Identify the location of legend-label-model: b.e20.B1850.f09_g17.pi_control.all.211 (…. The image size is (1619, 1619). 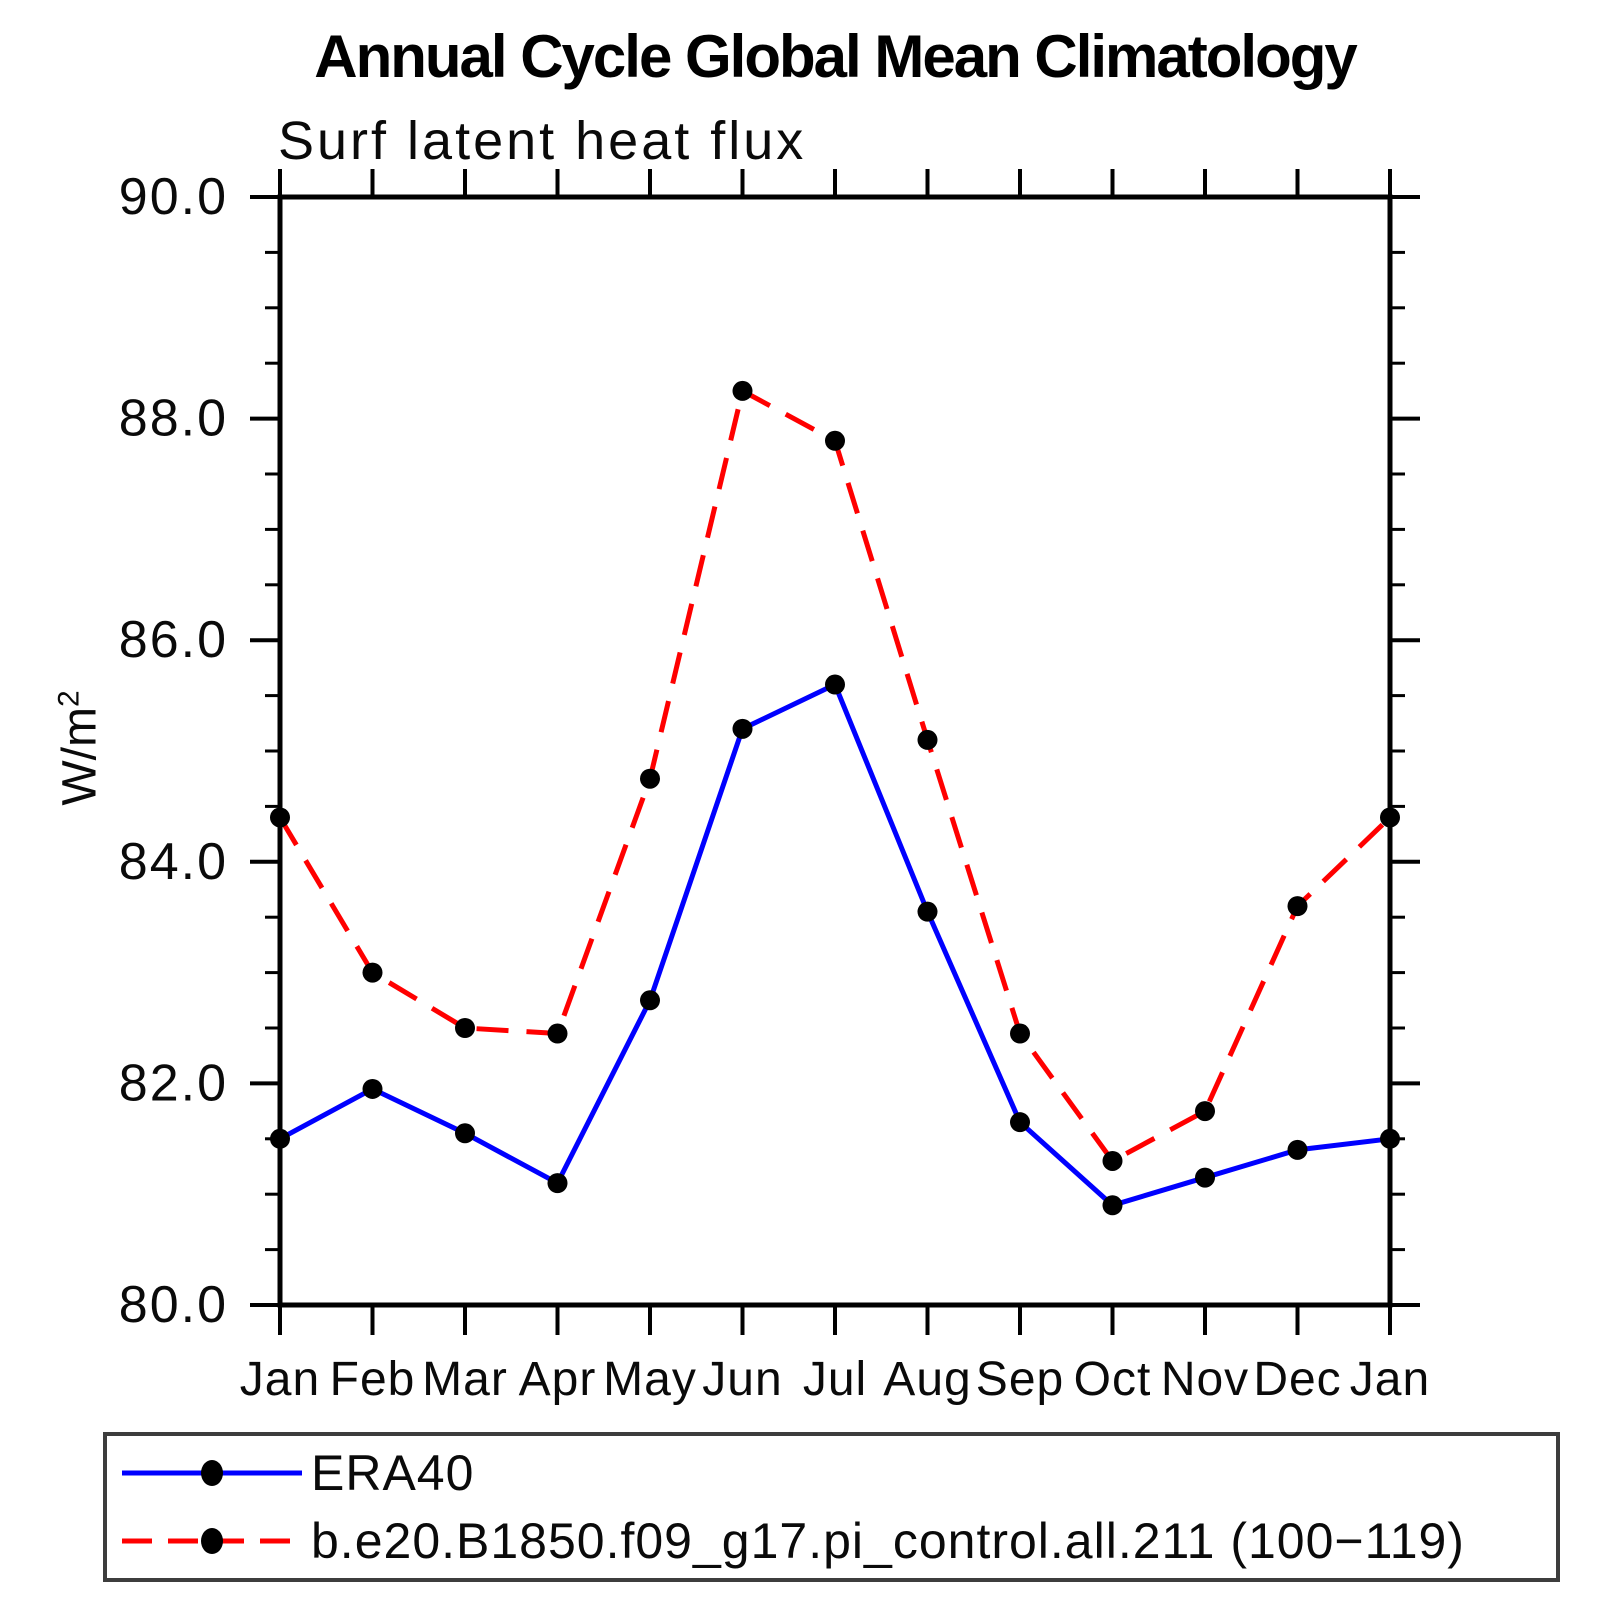
(888, 1541).